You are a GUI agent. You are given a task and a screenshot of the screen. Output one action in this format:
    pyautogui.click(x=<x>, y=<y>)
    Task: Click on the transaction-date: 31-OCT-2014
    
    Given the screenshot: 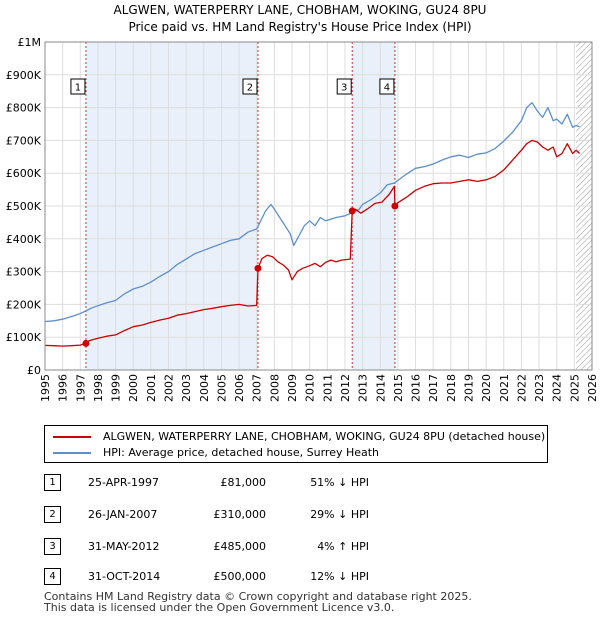 What is the action you would take?
    pyautogui.click(x=124, y=576)
    